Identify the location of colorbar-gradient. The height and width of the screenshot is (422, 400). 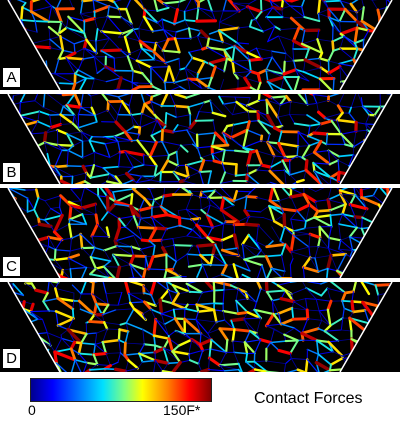
(121, 390).